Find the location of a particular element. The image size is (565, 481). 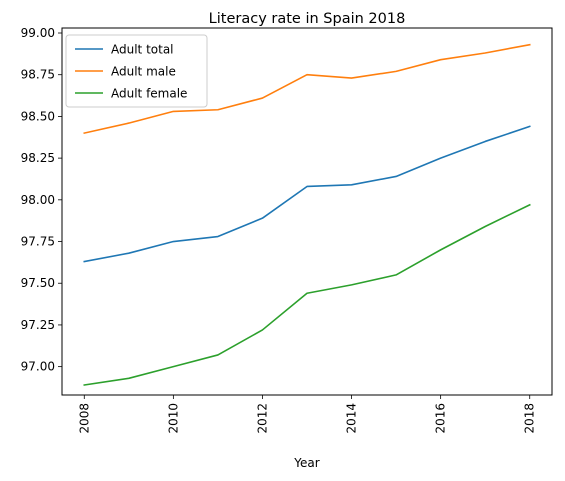

y-tick-label: 97.50 is located at coordinates (38, 283).